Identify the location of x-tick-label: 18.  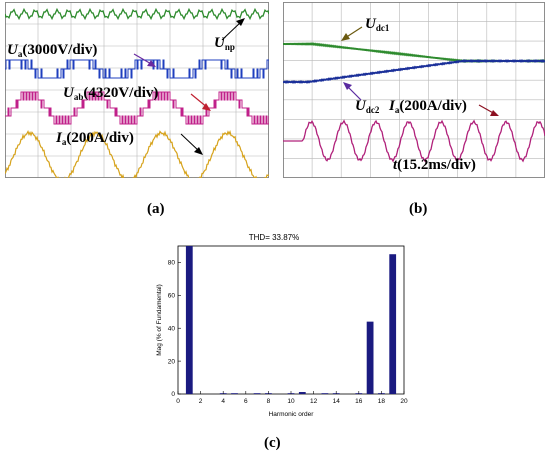
(382, 401).